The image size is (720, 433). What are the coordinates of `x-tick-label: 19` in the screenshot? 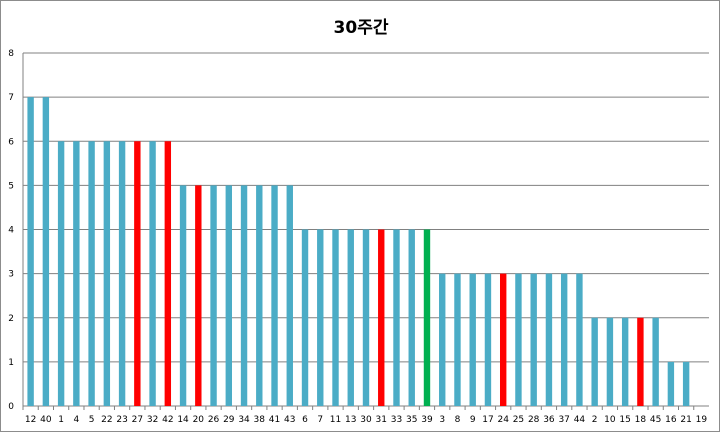 It's located at (702, 420).